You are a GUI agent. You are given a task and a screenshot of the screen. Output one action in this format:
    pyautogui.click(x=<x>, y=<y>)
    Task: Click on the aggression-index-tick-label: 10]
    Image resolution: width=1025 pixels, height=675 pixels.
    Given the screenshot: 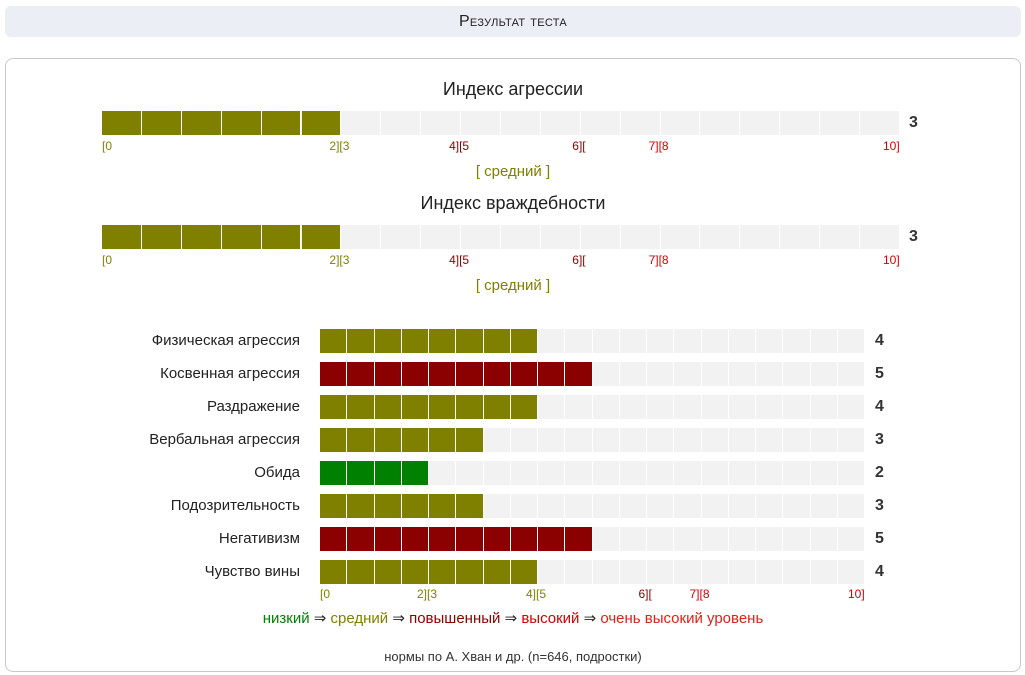 What is the action you would take?
    pyautogui.click(x=891, y=146)
    